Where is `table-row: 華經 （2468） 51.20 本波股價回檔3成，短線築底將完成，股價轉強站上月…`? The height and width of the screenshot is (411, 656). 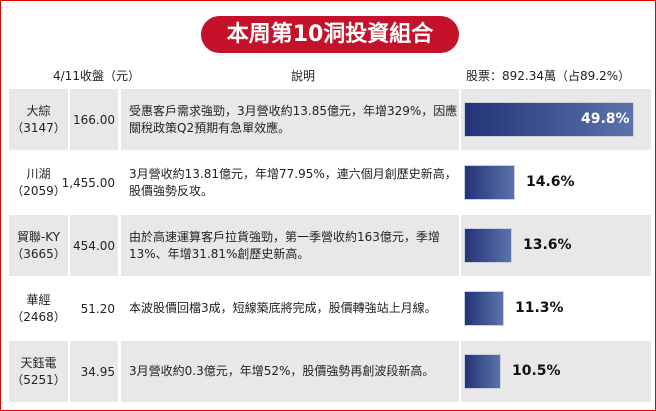 table-row: 華經 （2468） 51.20 本波股價回檔3成，短線築底將完成，股價轉強站上月… is located at coordinates (330, 308).